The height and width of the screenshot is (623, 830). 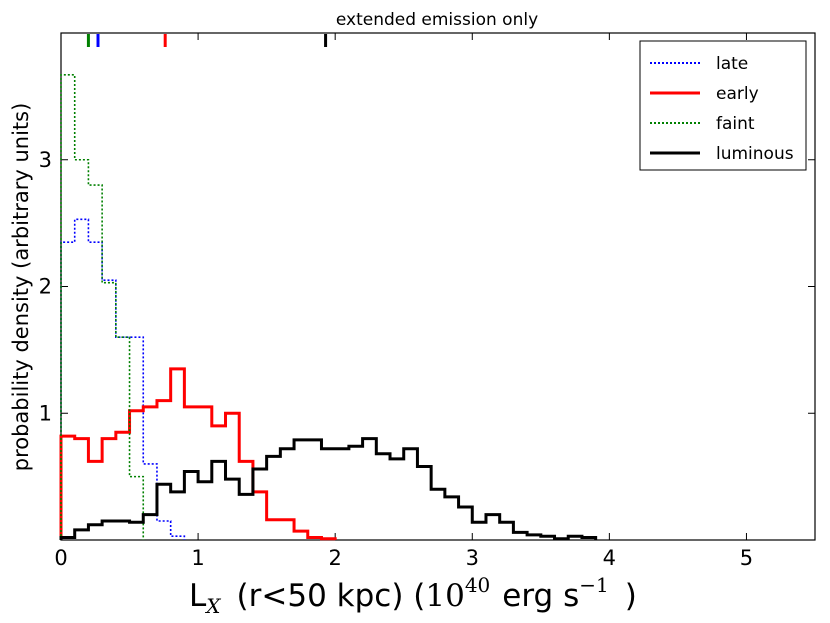 What do you see at coordinates (331, 596) in the screenshot?
I see `x-axis-label-middle: (r<50 kpc) (` at bounding box center [331, 596].